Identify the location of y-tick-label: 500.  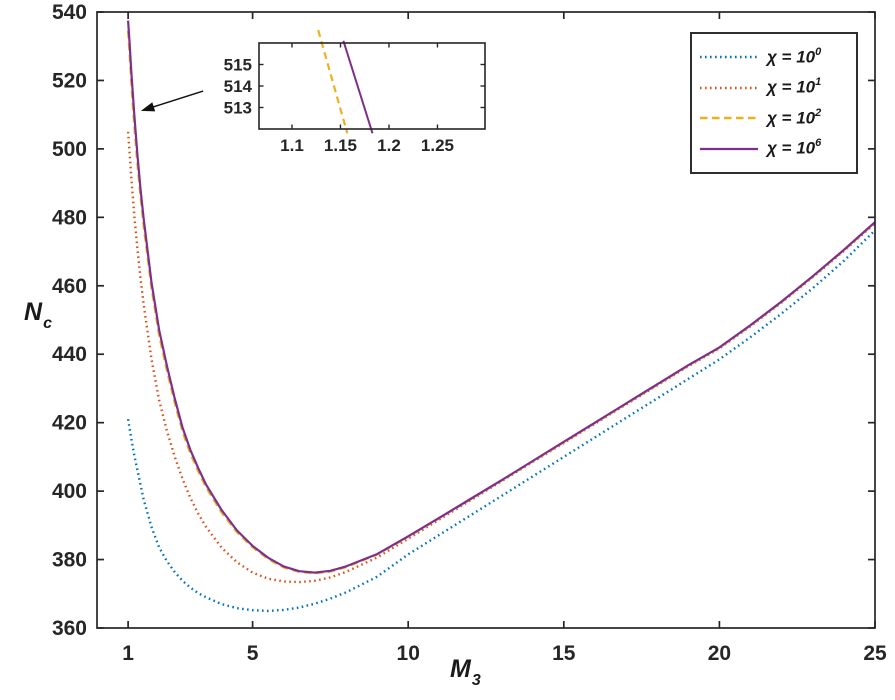
(69, 149).